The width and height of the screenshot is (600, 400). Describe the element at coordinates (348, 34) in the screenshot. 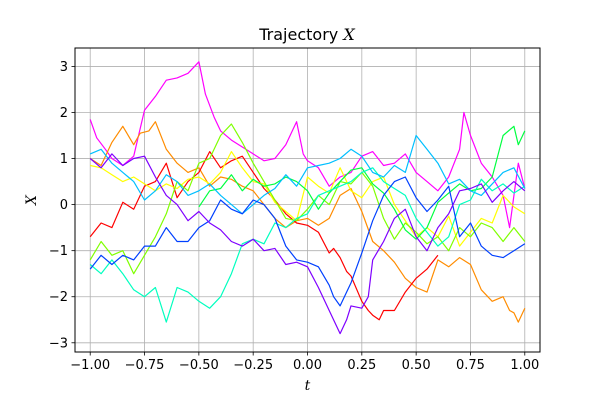

I see `chart-title-variable: X` at that location.